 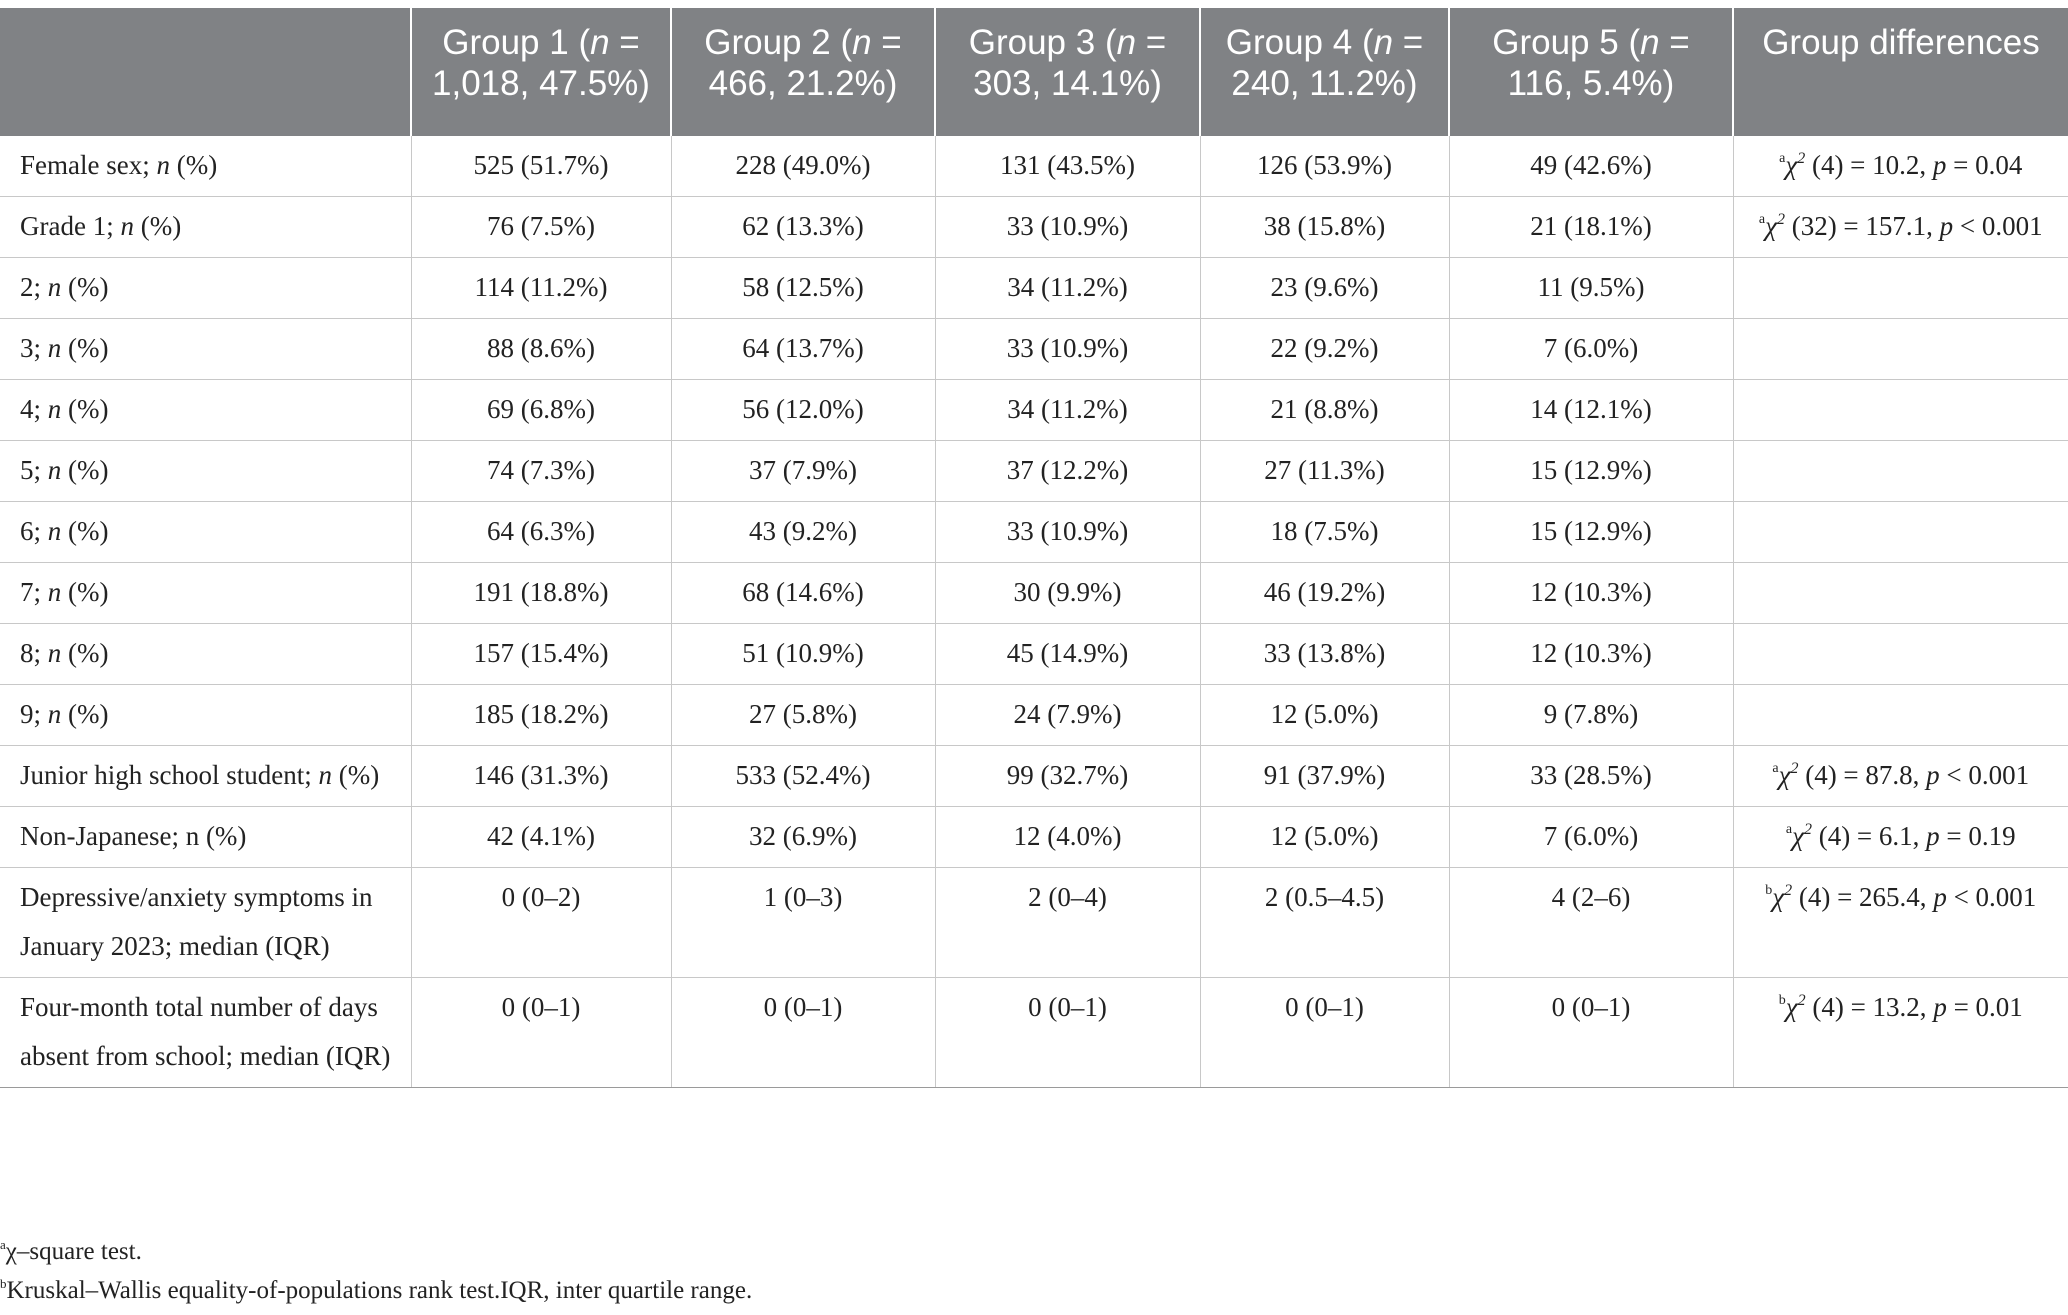 What do you see at coordinates (1032, 42) in the screenshot?
I see `header-title: Group 3` at bounding box center [1032, 42].